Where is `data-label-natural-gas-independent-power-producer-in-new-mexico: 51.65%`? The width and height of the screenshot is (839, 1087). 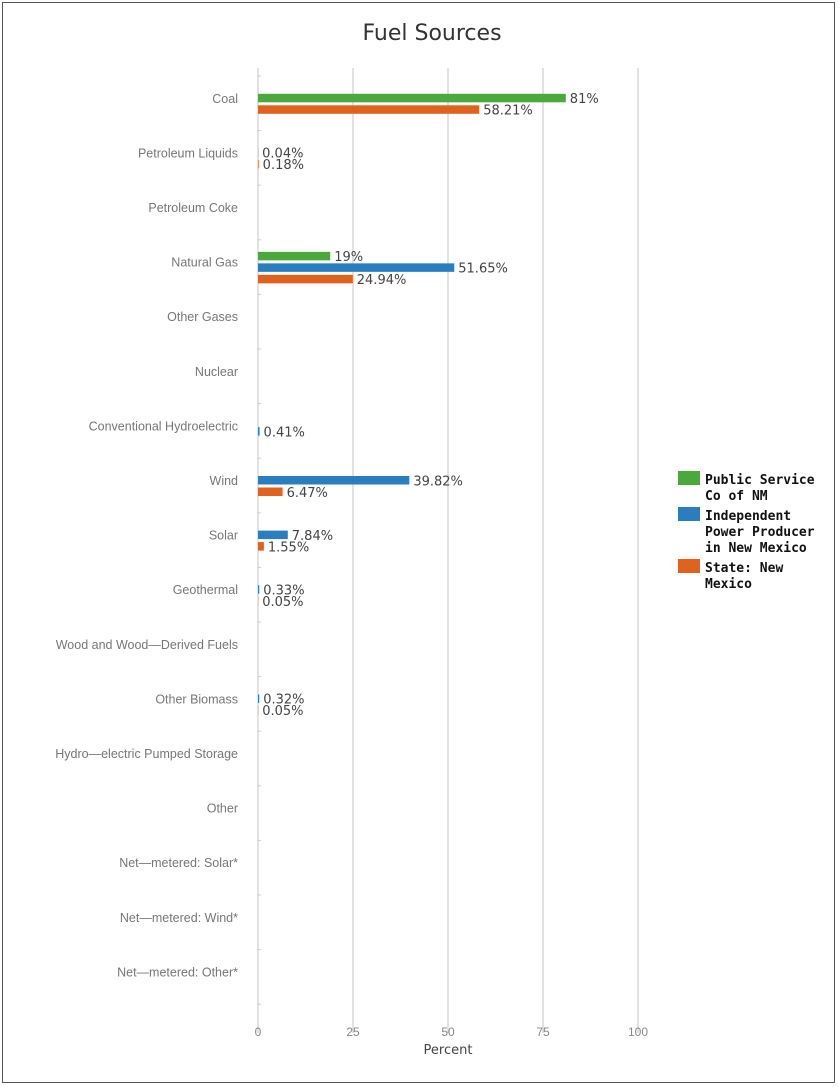
data-label-natural-gas-independent-power-producer-in-new-mexico: 51.65% is located at coordinates (483, 269).